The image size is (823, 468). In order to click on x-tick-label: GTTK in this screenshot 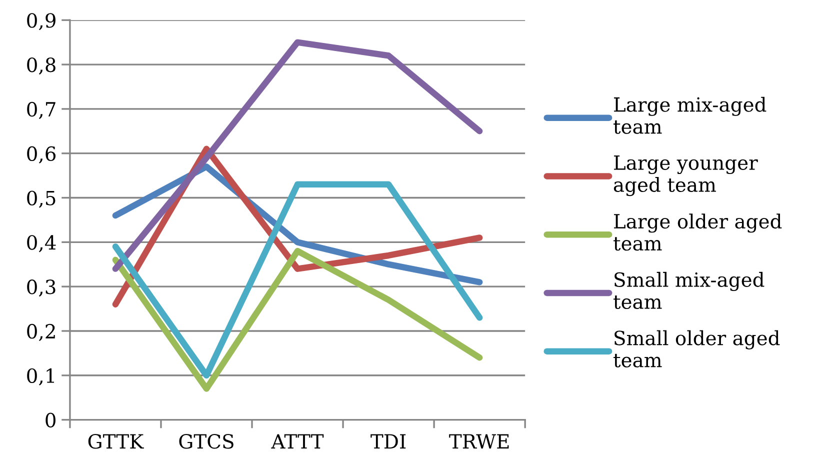, I will do `click(116, 441)`.